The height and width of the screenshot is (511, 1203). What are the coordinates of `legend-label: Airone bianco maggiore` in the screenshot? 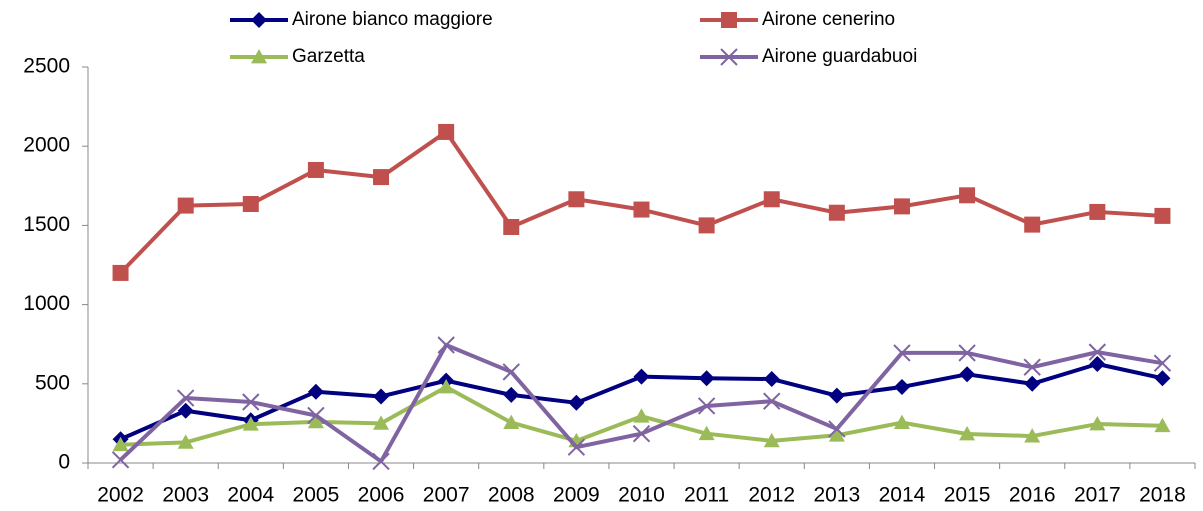 It's located at (392, 19).